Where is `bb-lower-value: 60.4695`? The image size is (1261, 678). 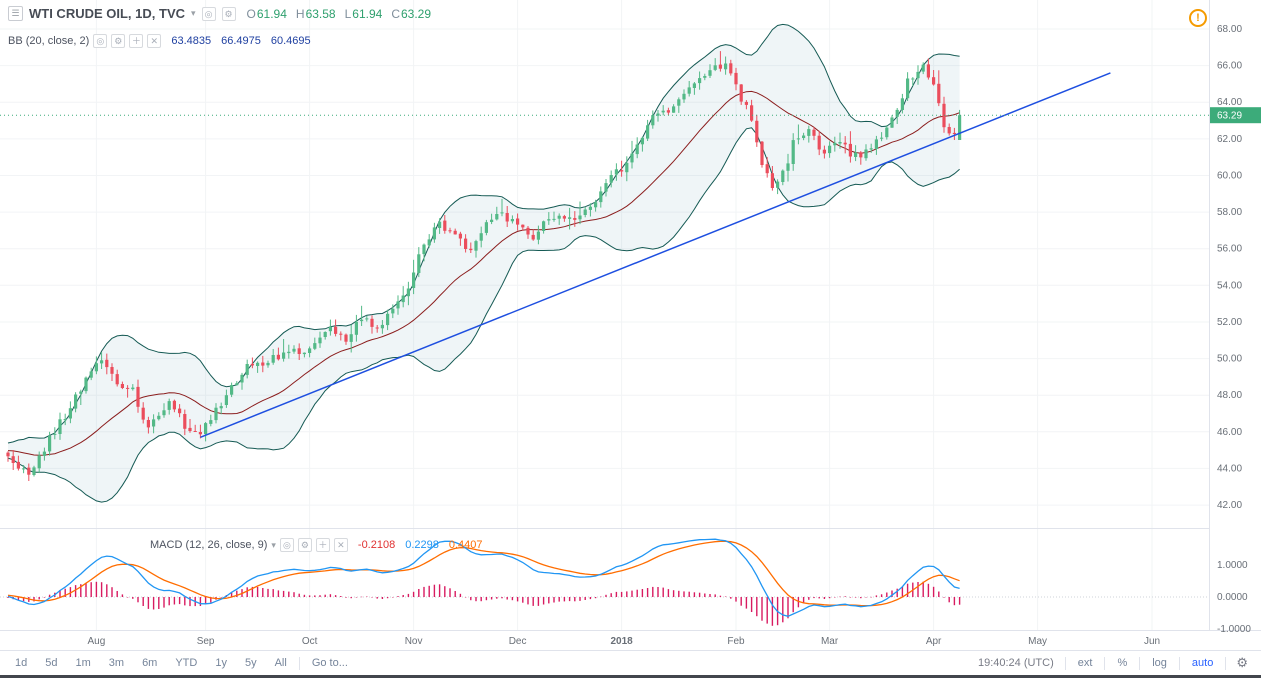
bb-lower-value: 60.4695 is located at coordinates (290, 41).